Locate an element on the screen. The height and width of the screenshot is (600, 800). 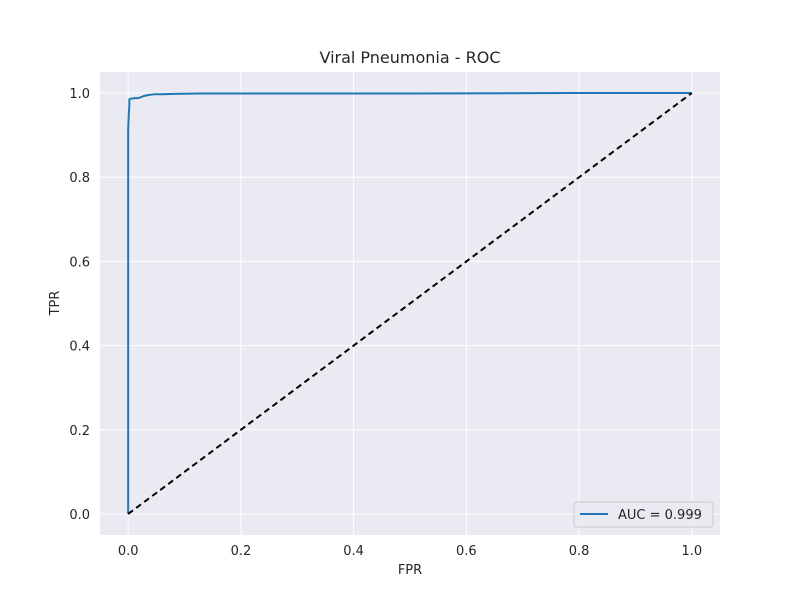
y-tick-label: 0.0 is located at coordinates (79, 515).